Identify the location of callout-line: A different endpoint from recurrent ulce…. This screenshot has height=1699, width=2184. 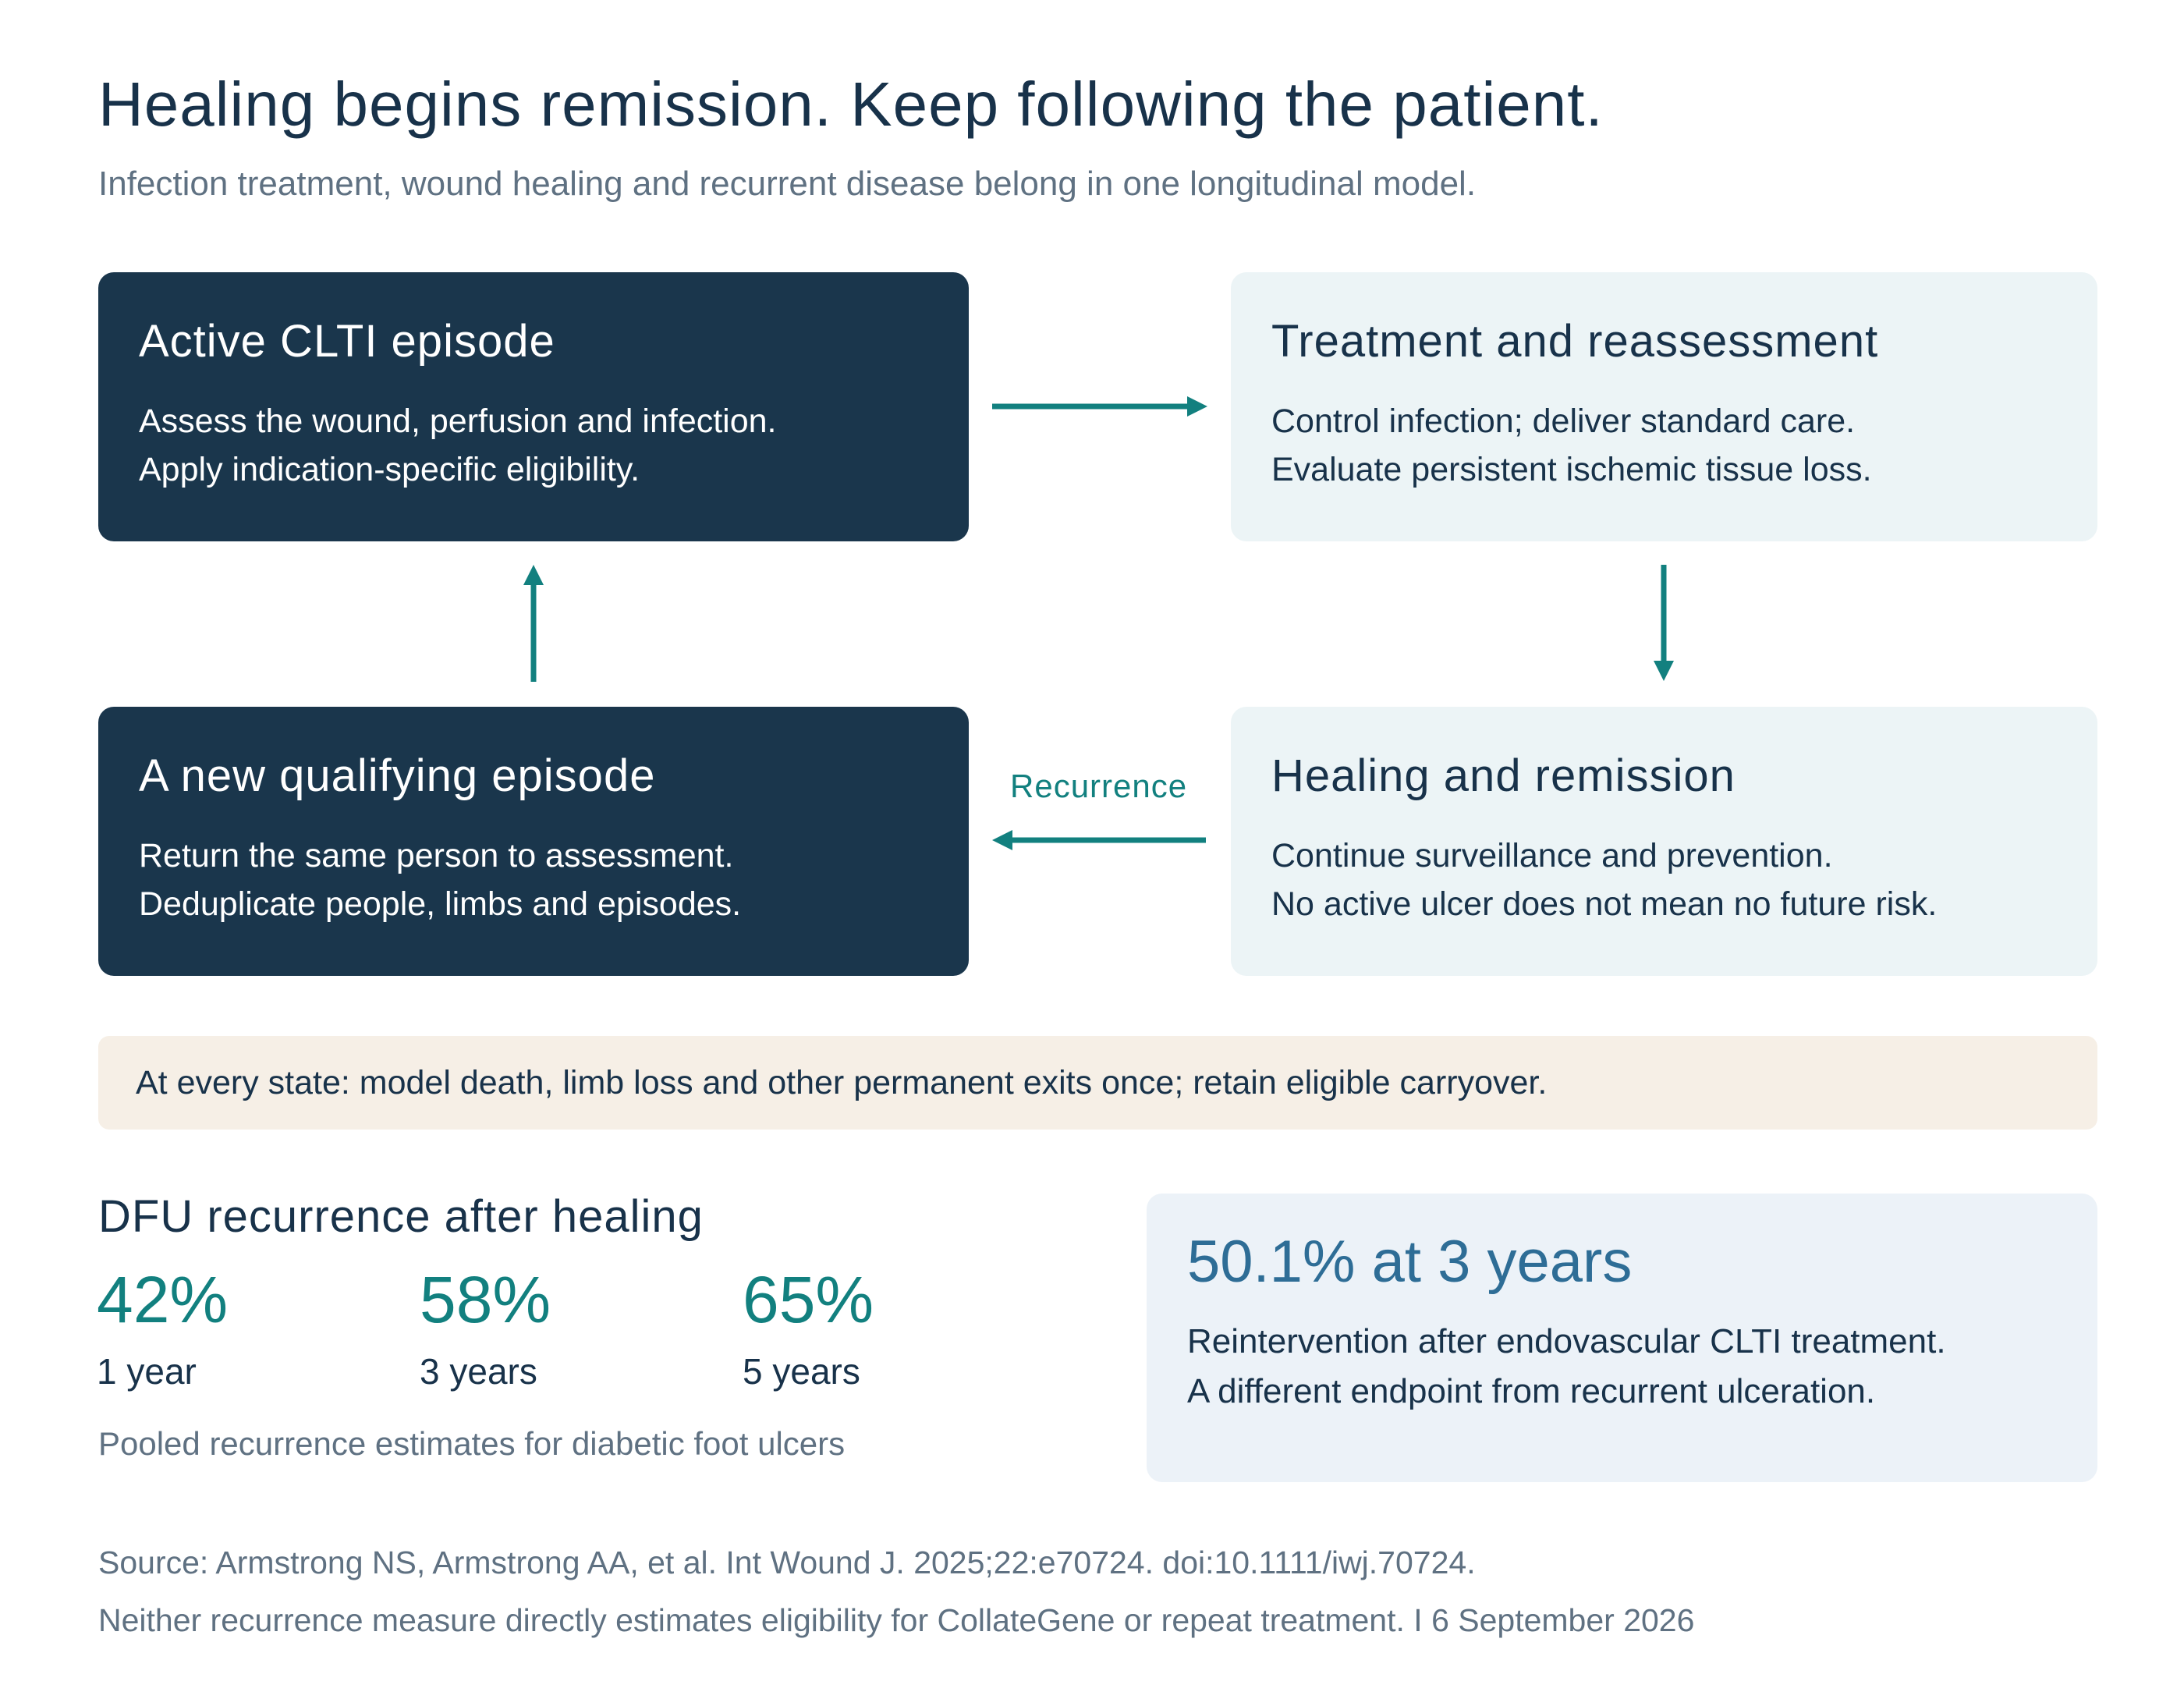
(1532, 1391).